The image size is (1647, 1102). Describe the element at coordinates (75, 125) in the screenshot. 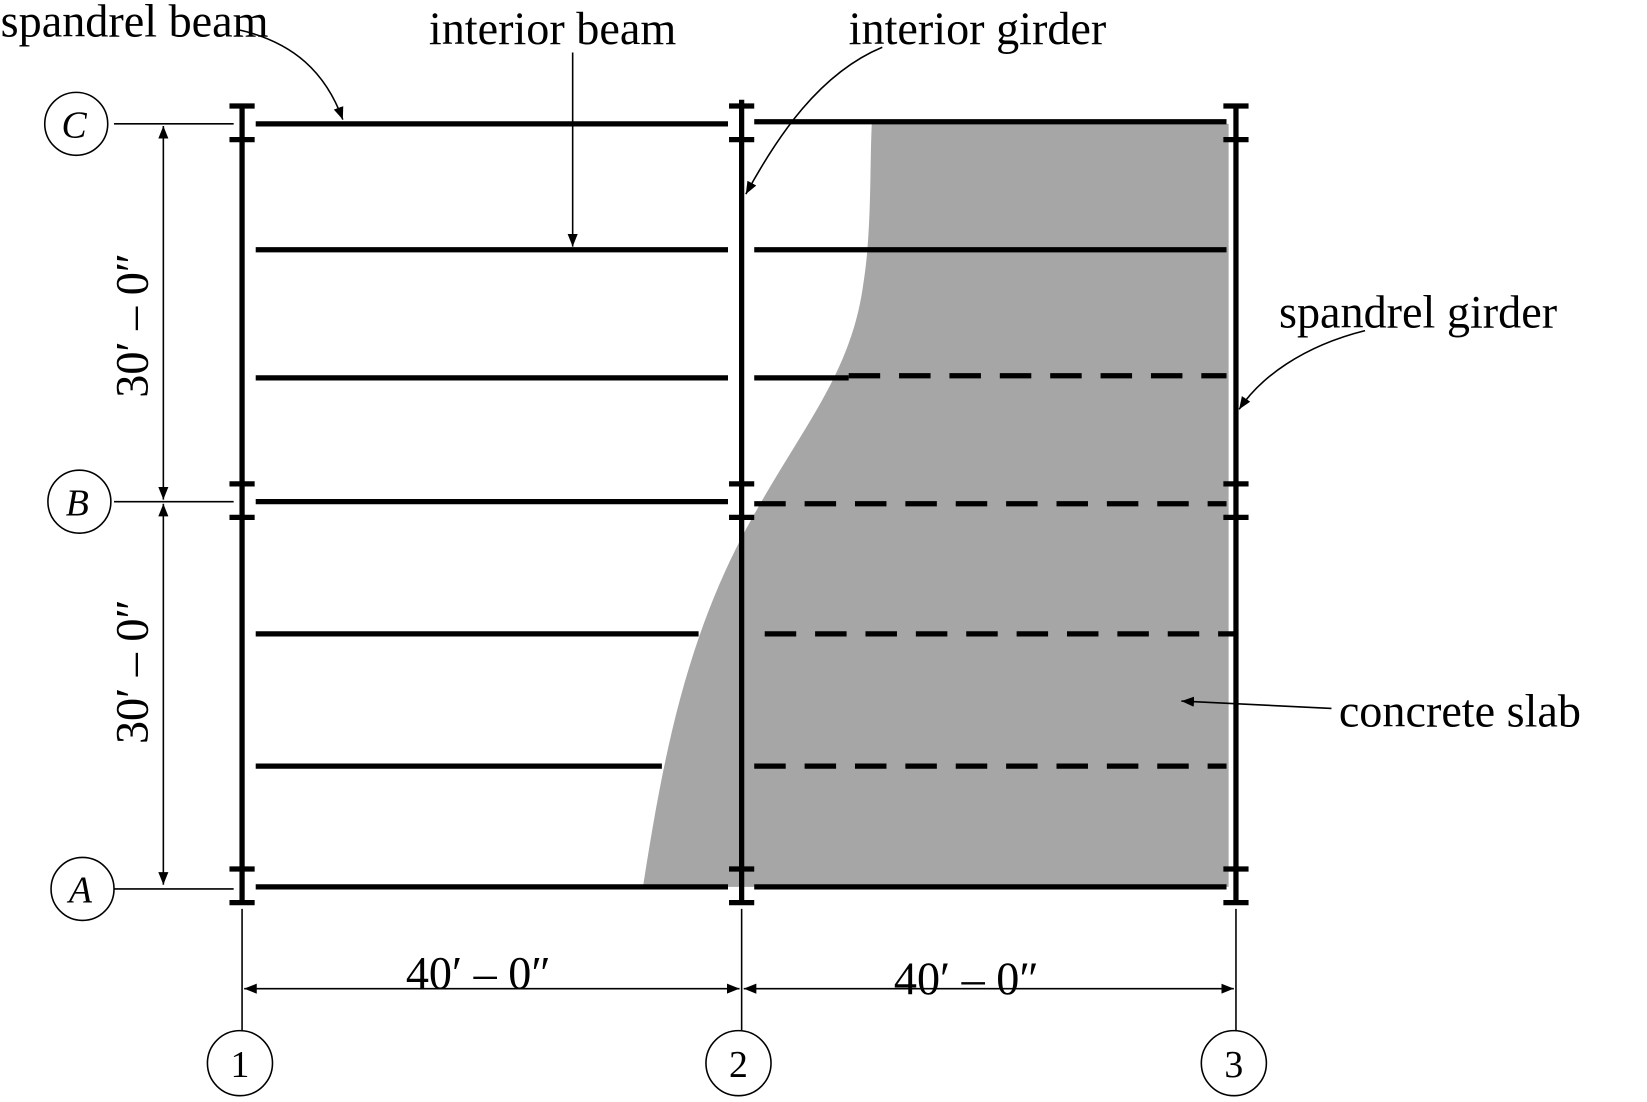

I see `row-label: C` at that location.